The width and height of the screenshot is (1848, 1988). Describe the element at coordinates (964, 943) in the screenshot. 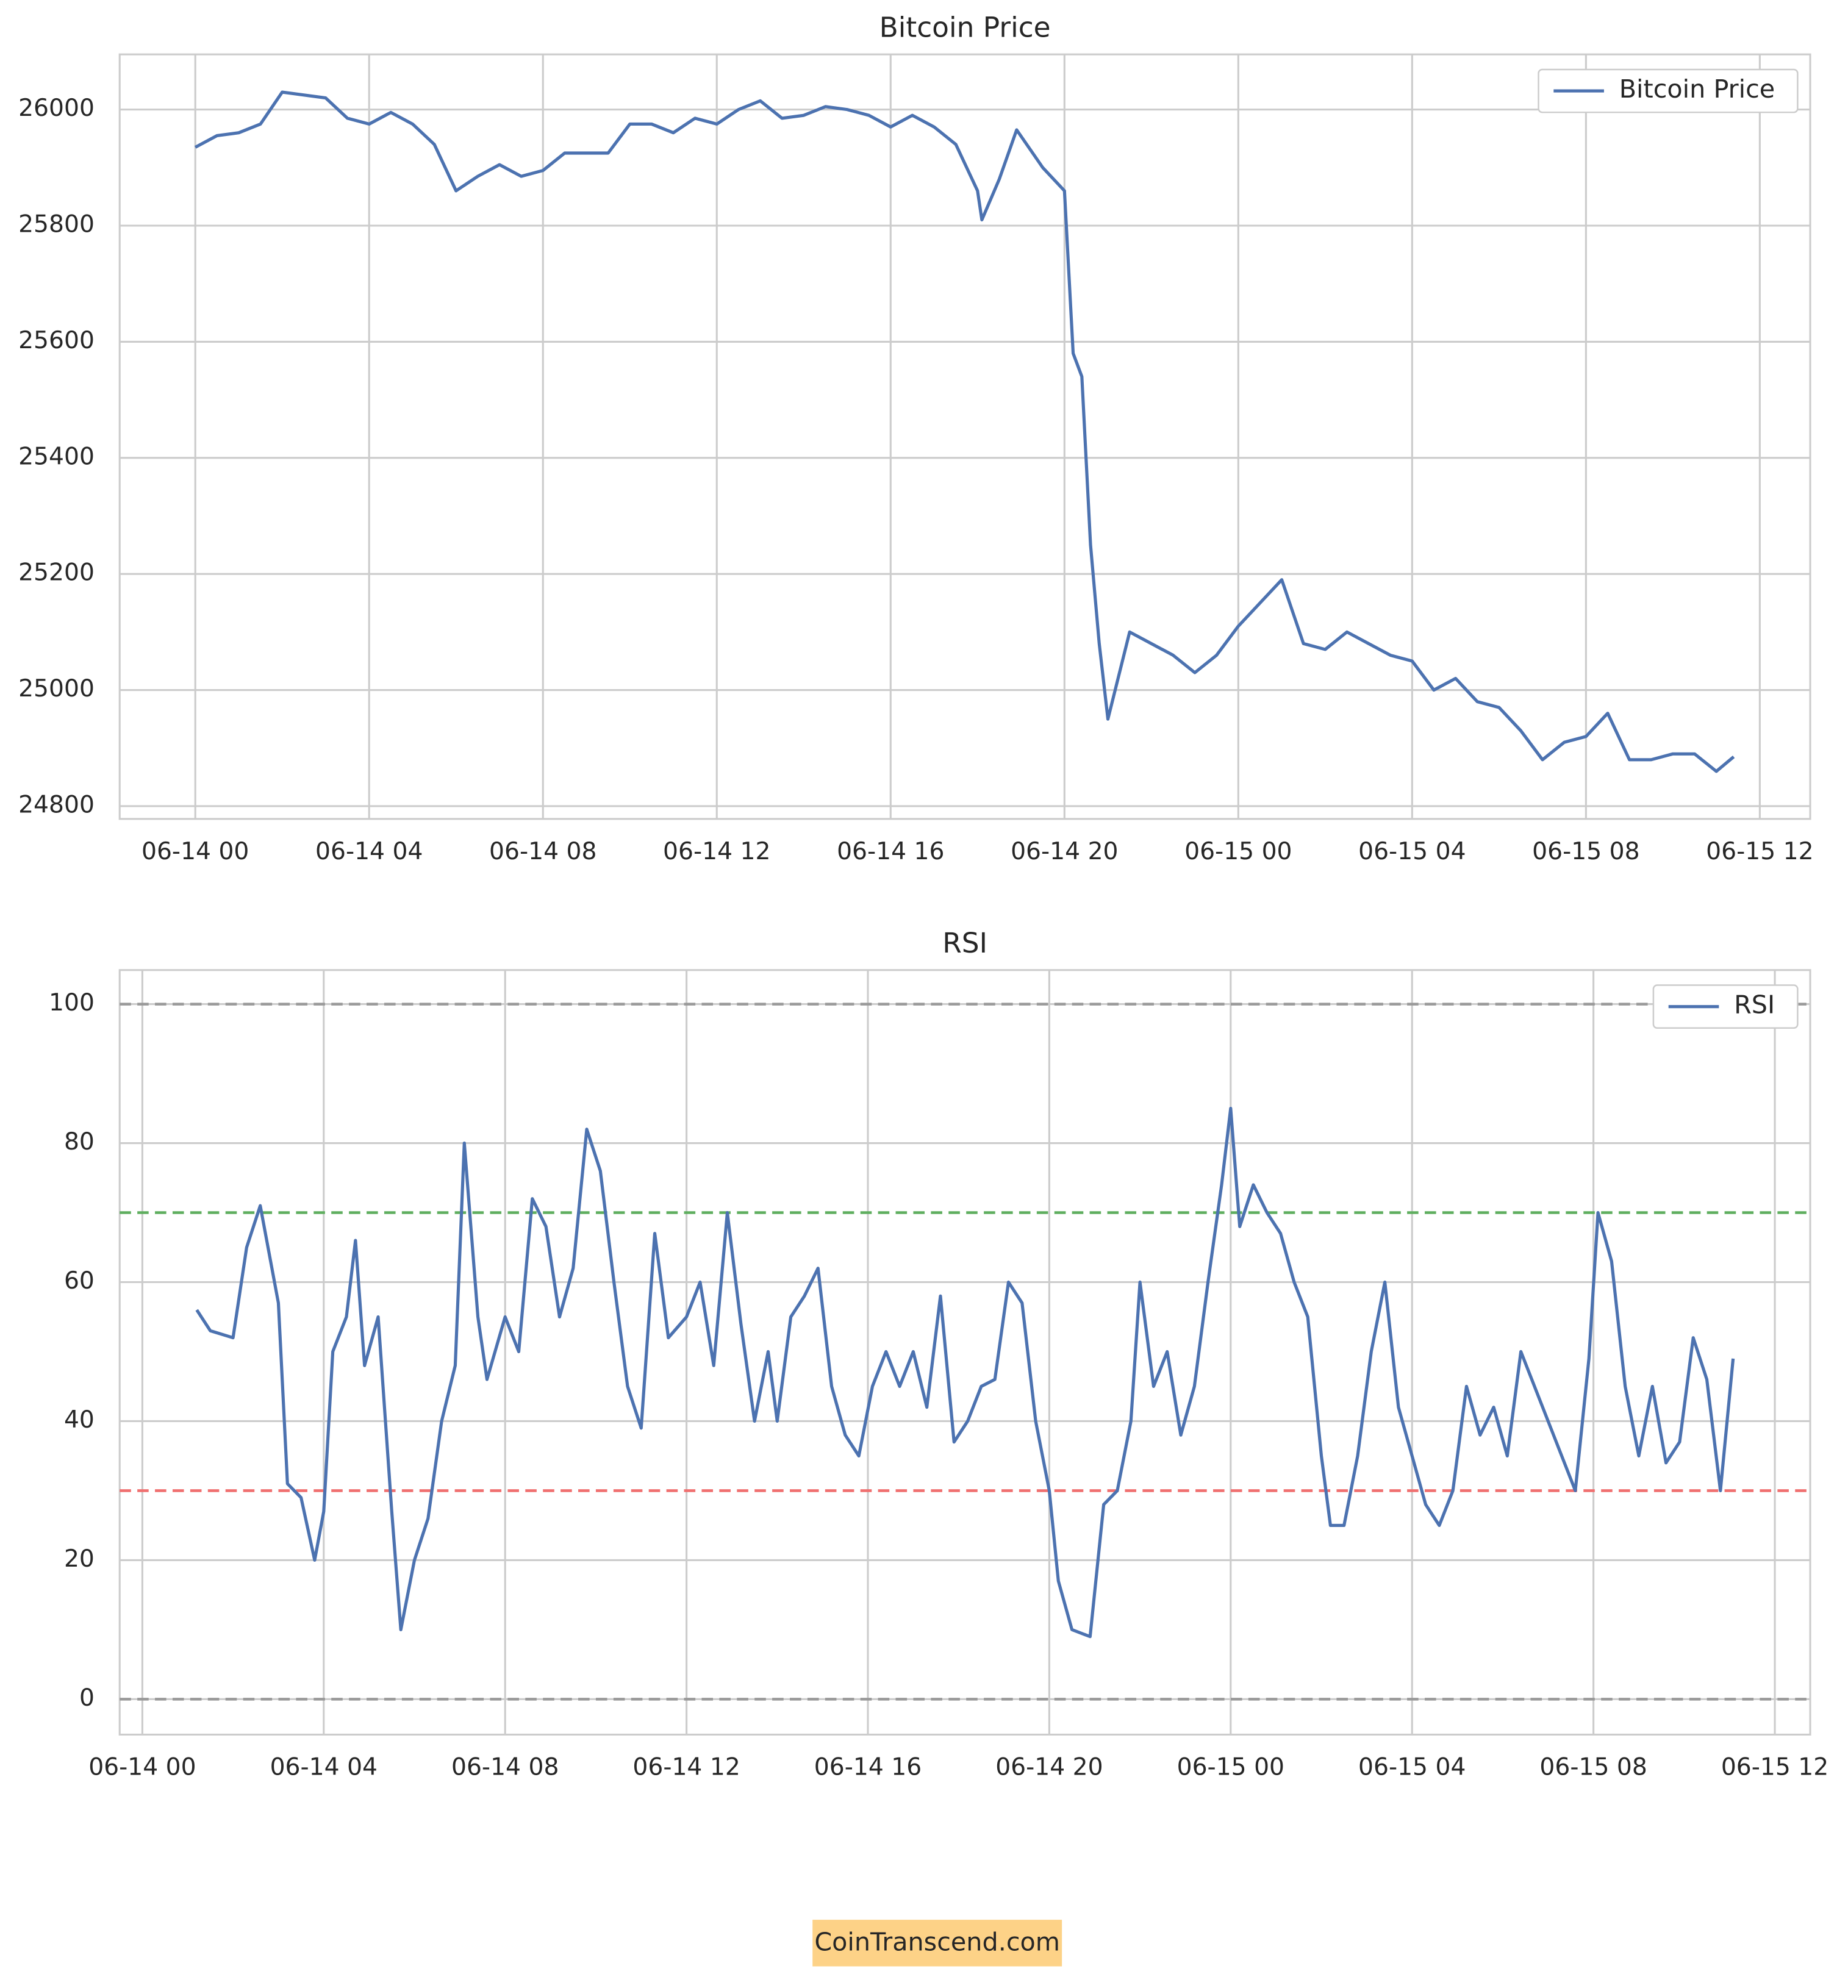

I see `chart-title: RSI` at that location.